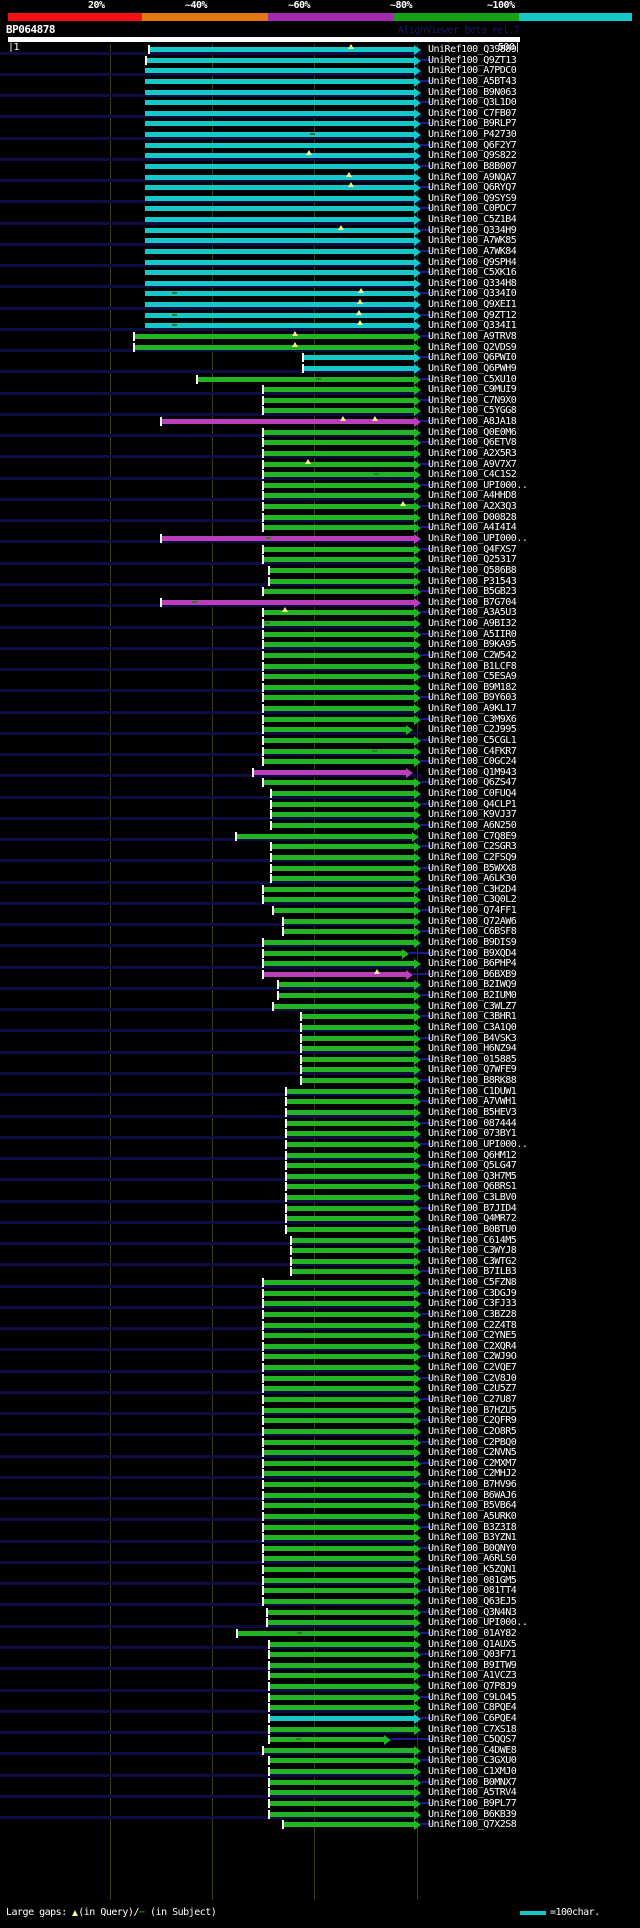 The height and width of the screenshot is (1928, 640). What do you see at coordinates (472, 1049) in the screenshot?
I see `hit-label: UniRef100_H6NZ94` at bounding box center [472, 1049].